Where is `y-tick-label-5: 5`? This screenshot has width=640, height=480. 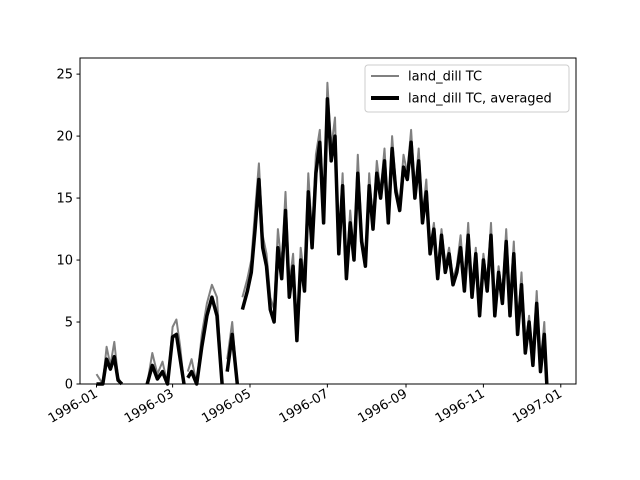 y-tick-label-5: 5 is located at coordinates (69, 323).